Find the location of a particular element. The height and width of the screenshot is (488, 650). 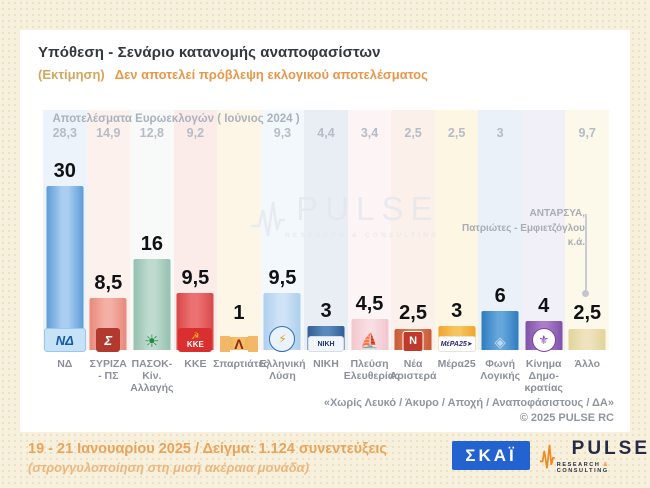

kke-logo: ☭ ΚΚΕ is located at coordinates (195, 340).